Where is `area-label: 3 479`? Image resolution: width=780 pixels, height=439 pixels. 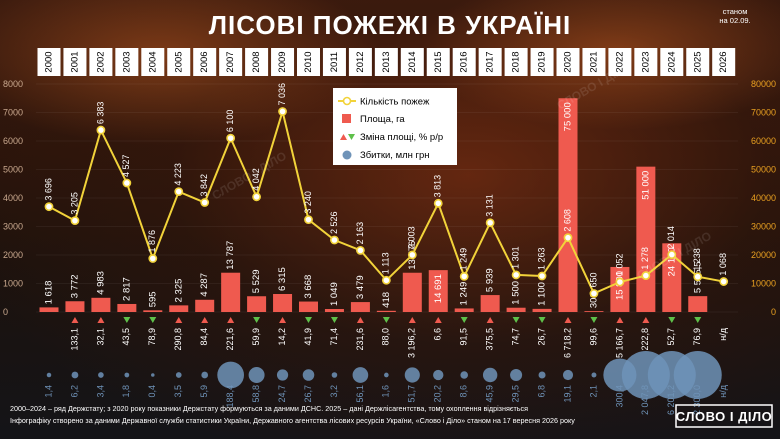
area-label: 3 479 is located at coordinates (360, 287).